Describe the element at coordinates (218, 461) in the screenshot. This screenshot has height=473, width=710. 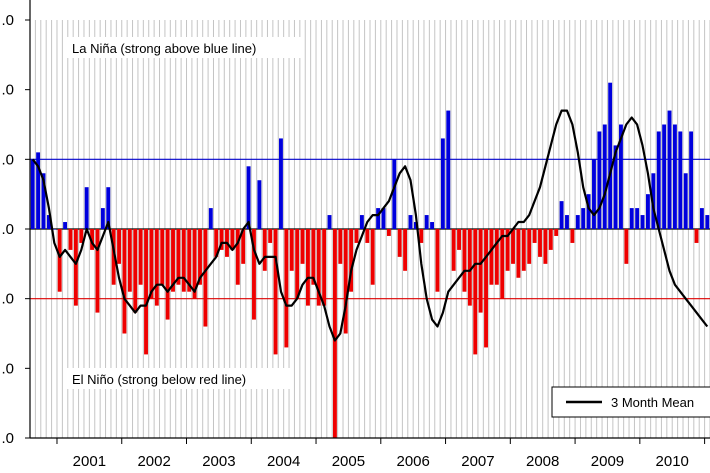
I see `x-tick-label: 2003` at that location.